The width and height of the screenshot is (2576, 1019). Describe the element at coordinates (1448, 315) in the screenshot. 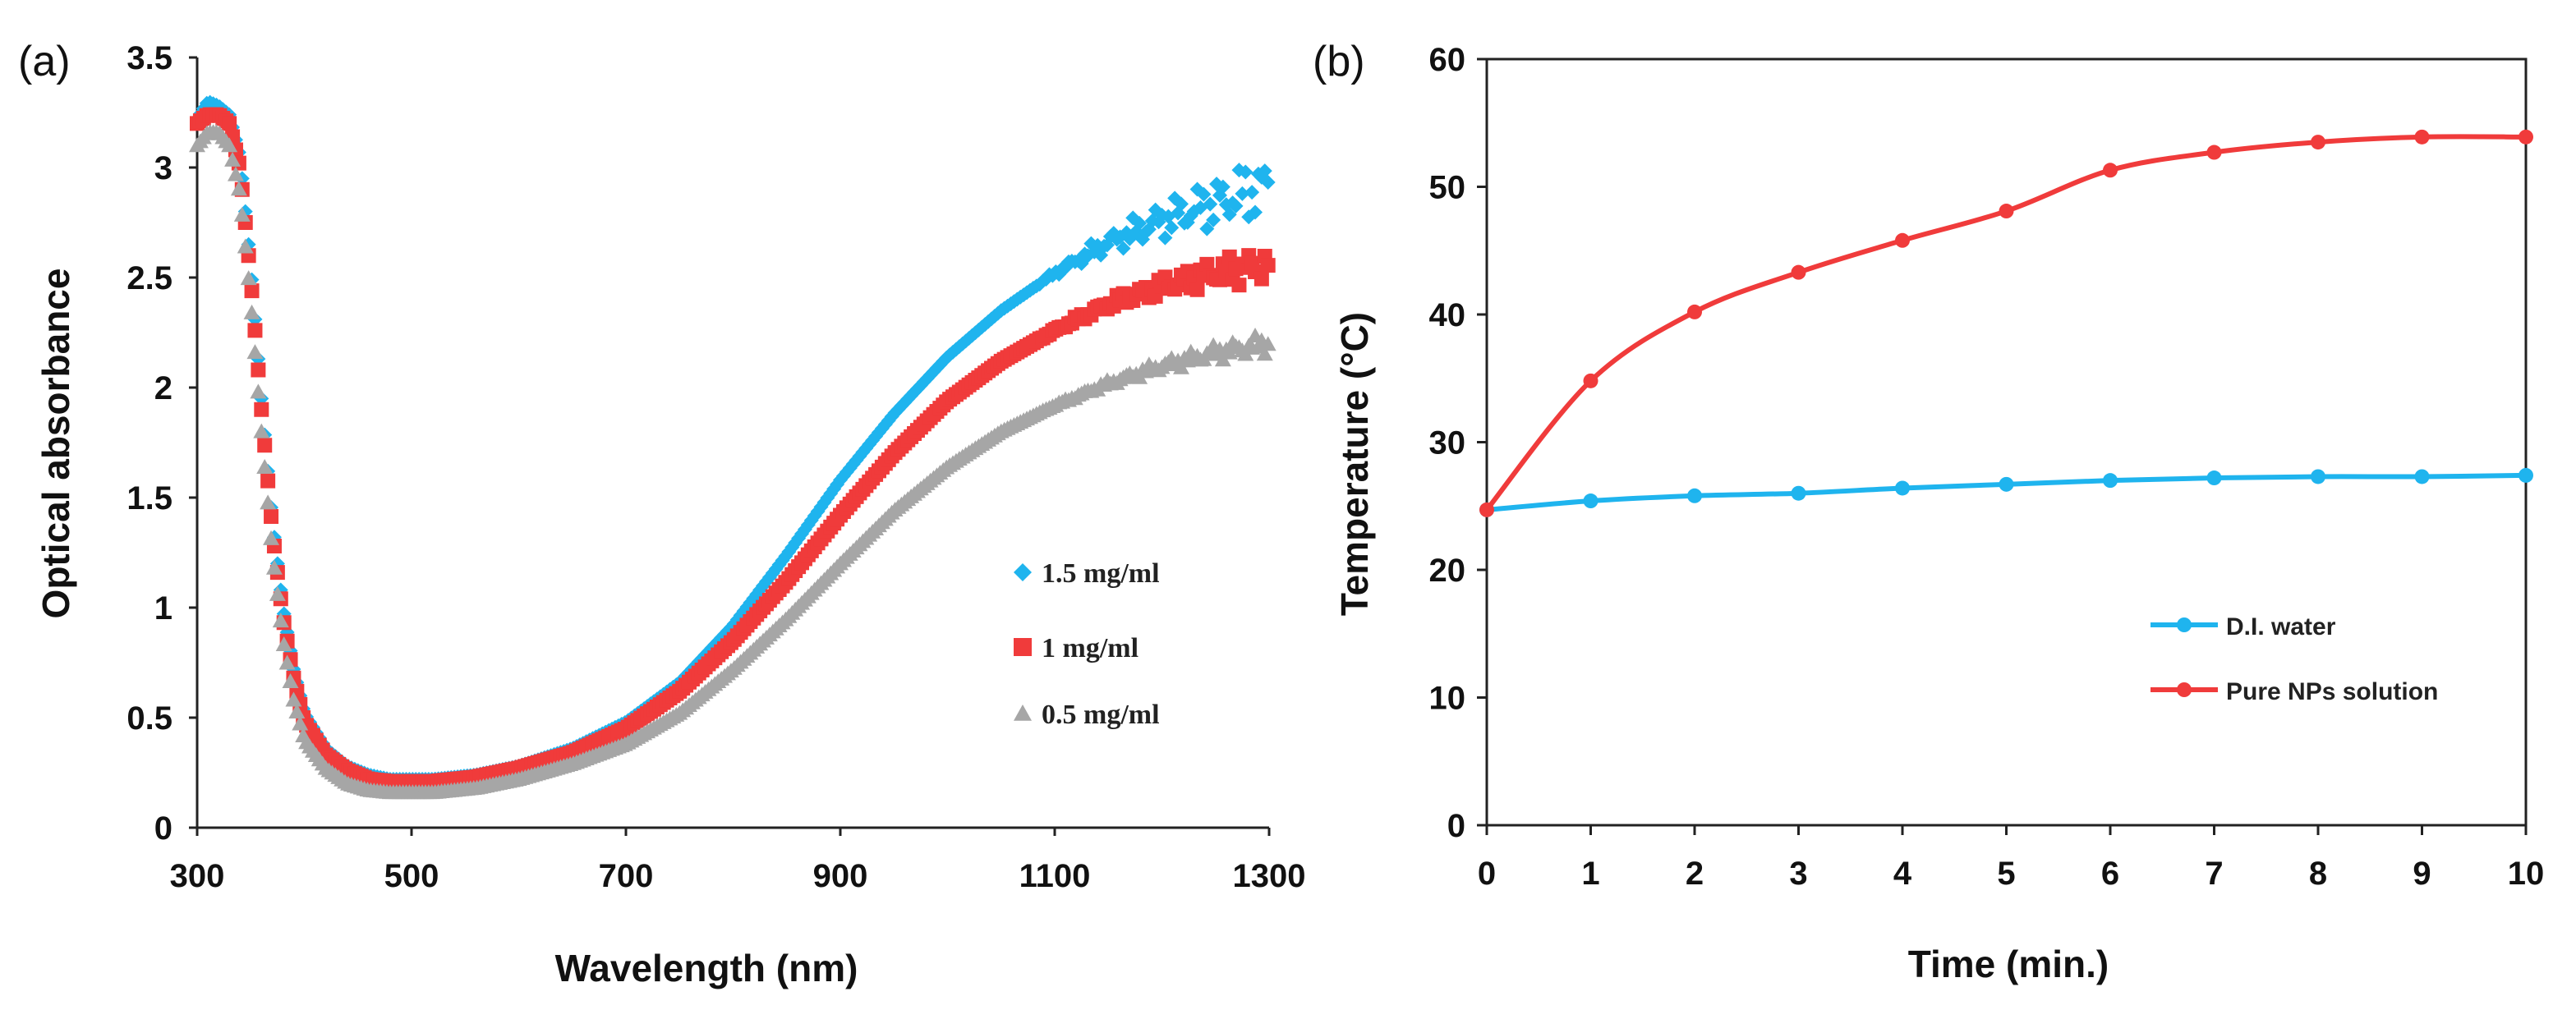

I see `panel-b-y-tick-label: 40` at that location.